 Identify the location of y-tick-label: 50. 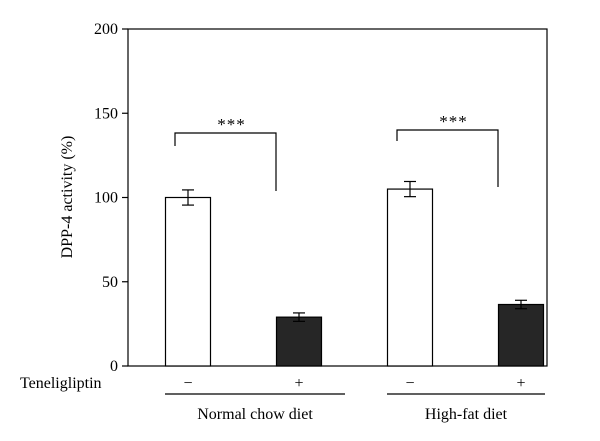
(110, 282).